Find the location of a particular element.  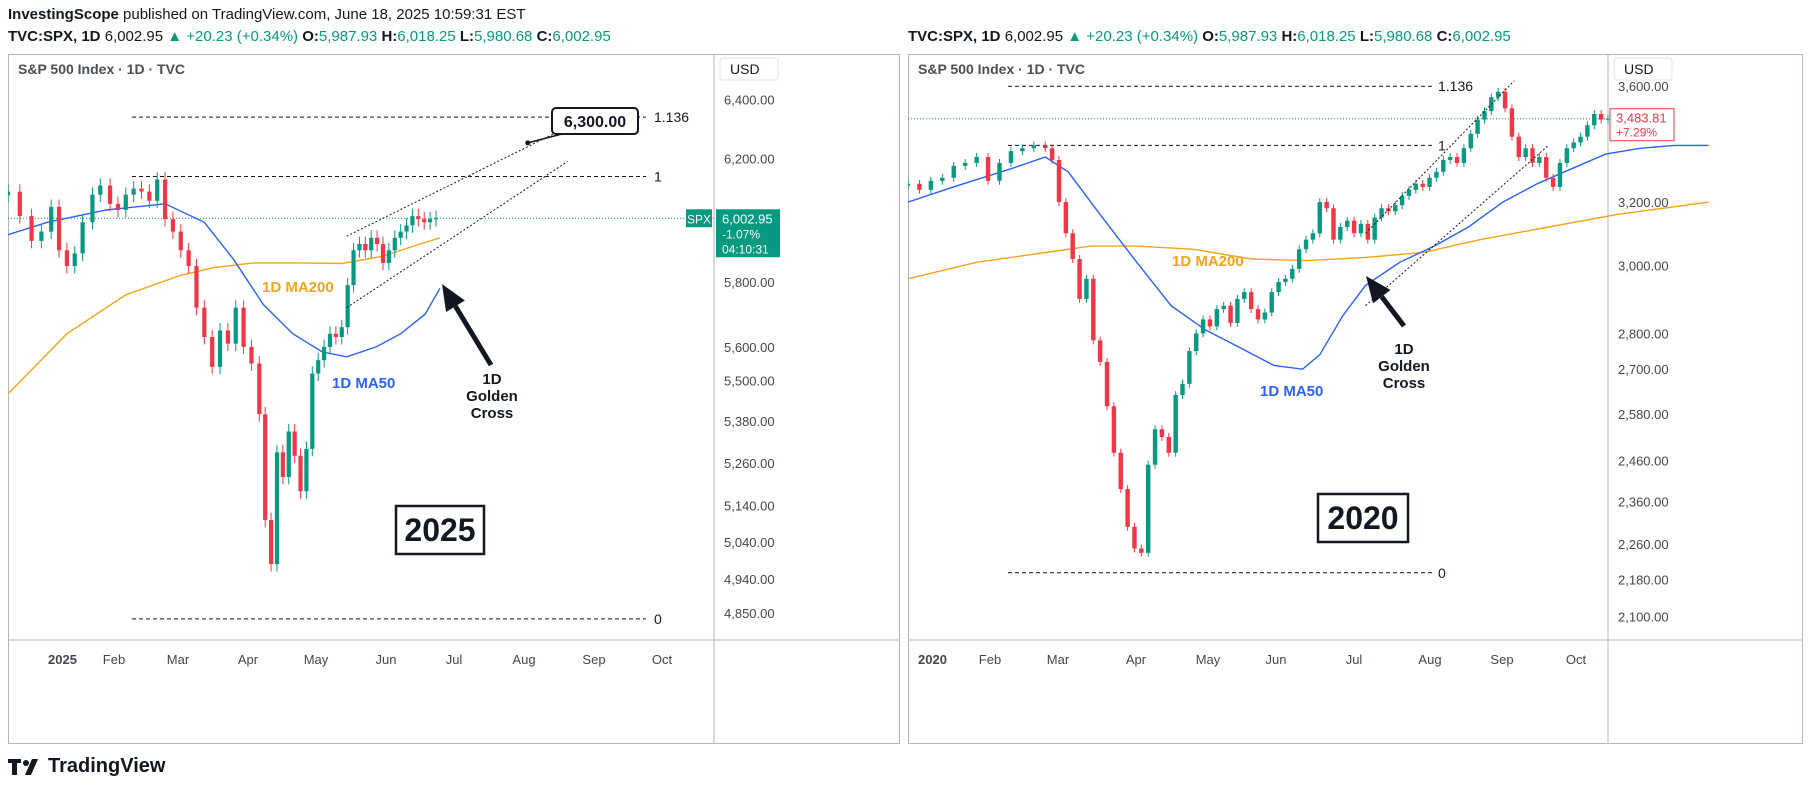

price-tag-price: 3,483.81 is located at coordinates (1641, 118).